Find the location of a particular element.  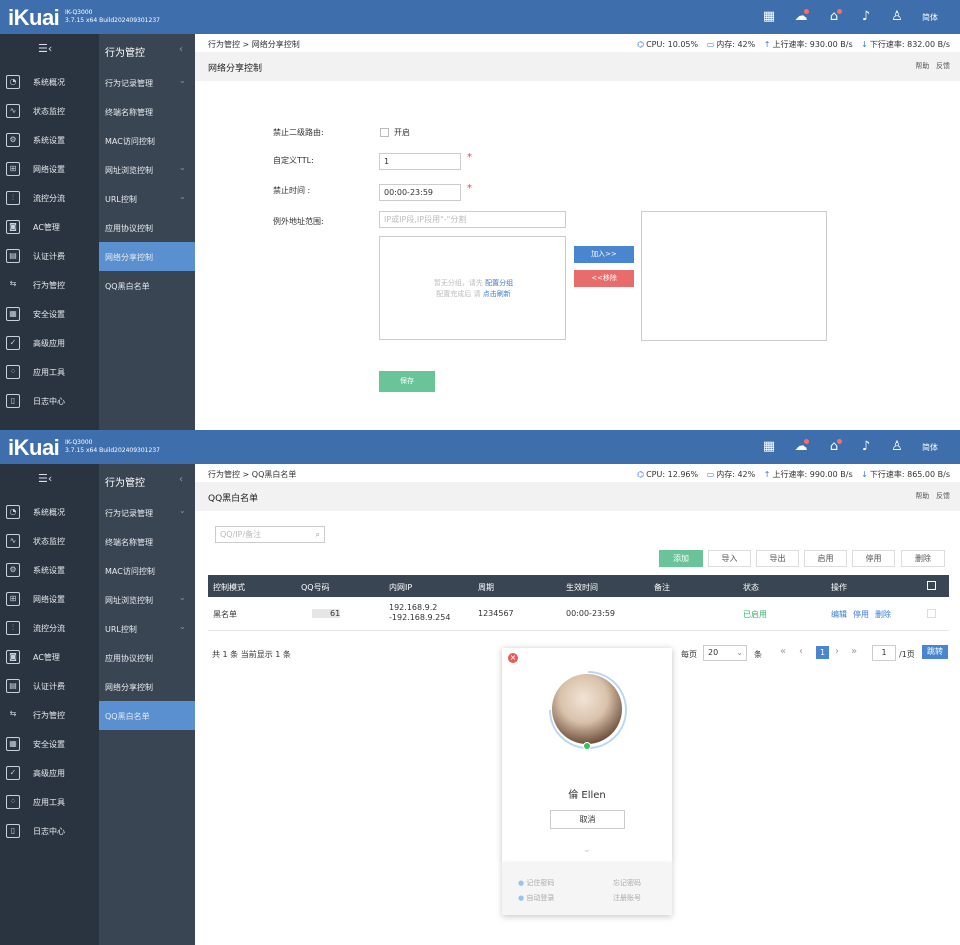

enable-button: 启用 is located at coordinates (825, 558).